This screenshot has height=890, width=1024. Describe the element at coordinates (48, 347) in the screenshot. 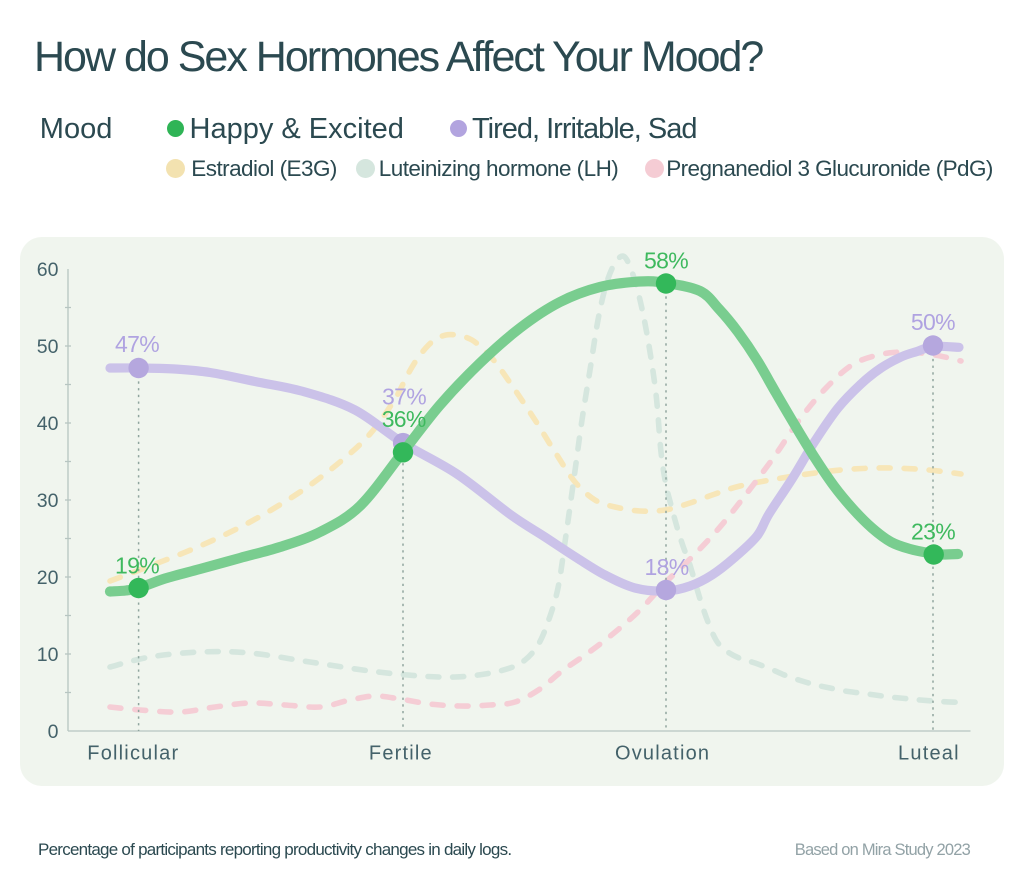

I see `svg-text: 50` at that location.